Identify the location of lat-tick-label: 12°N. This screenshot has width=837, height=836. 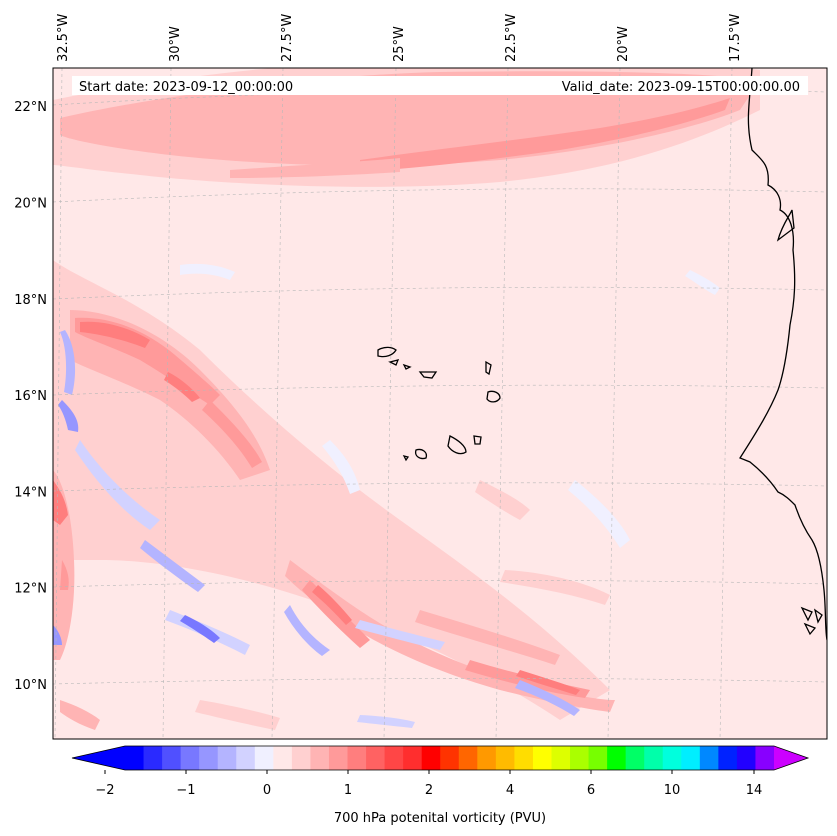
(30, 589).